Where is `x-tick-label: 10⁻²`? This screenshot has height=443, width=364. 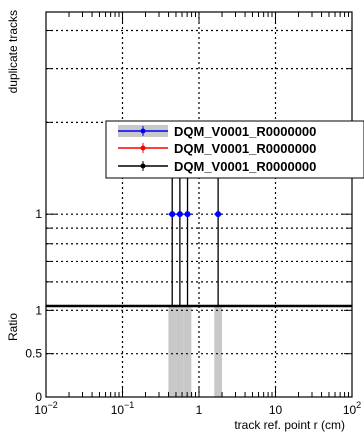
x-tick-label: 10⁻² is located at coordinates (46, 408).